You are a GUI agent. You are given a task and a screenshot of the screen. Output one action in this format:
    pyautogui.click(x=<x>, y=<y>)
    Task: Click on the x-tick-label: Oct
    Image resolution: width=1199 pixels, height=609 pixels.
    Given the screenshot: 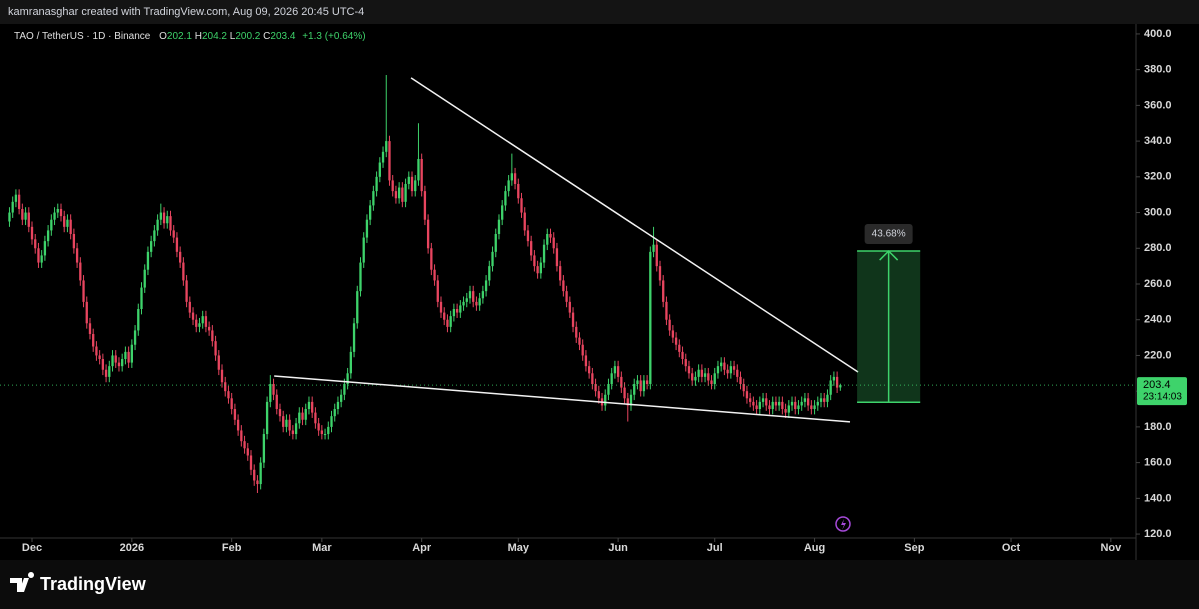 What is the action you would take?
    pyautogui.click(x=1011, y=548)
    